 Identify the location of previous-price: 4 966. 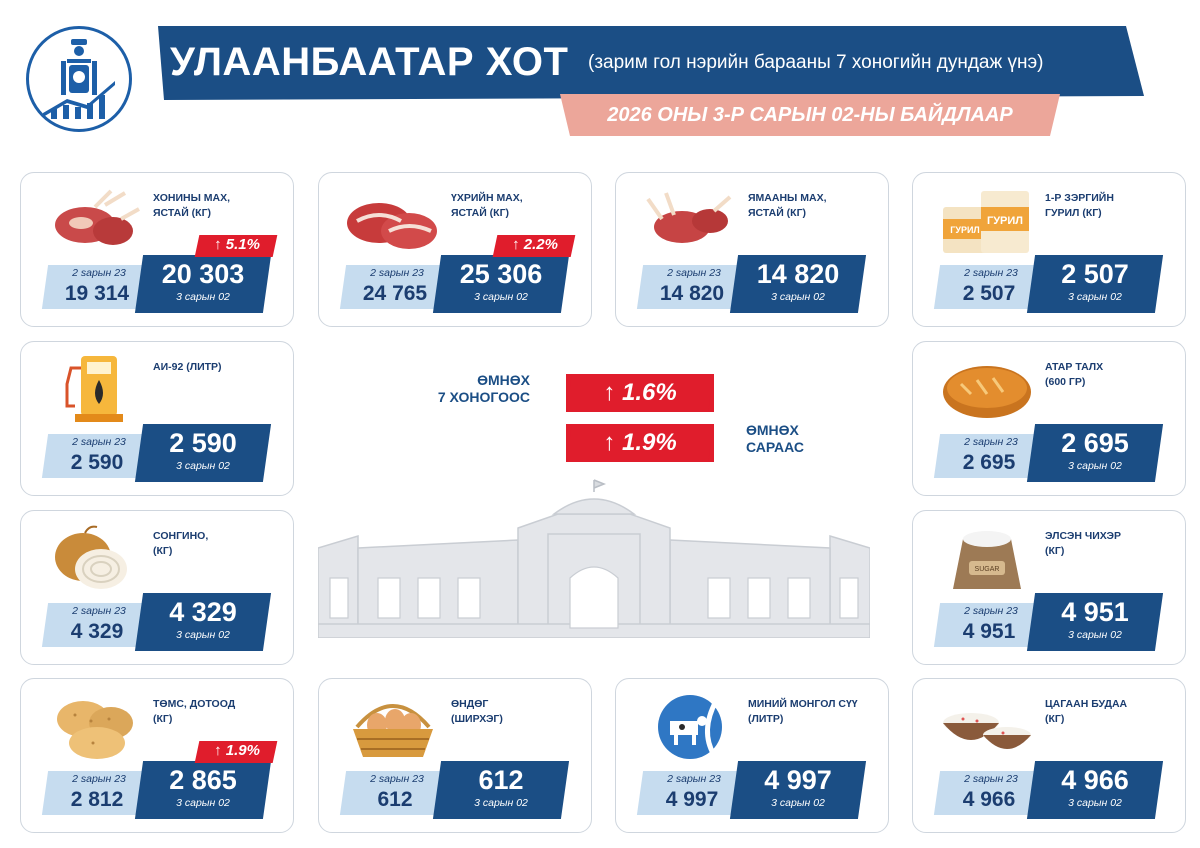
(989, 799).